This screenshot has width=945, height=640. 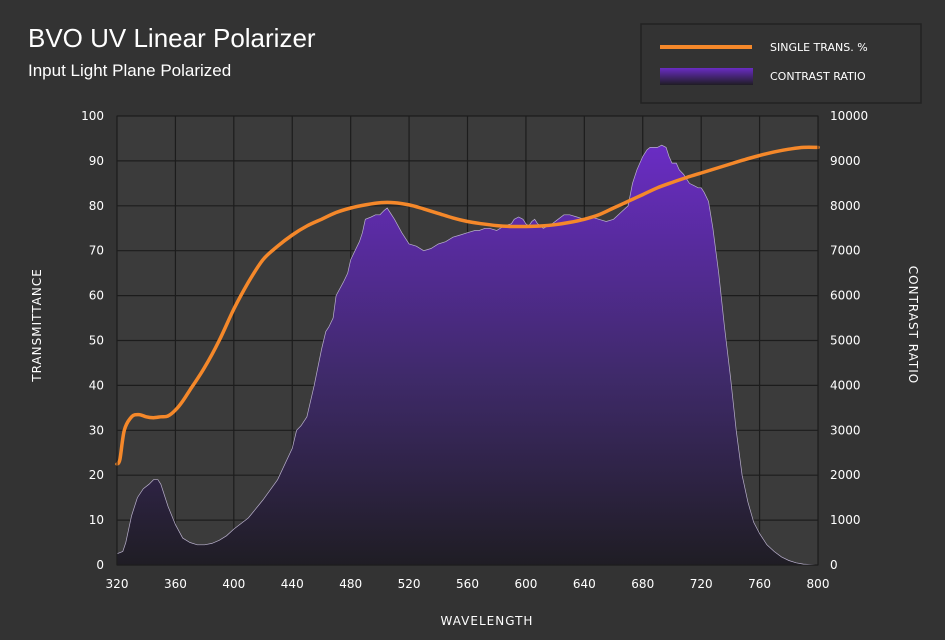 What do you see at coordinates (818, 584) in the screenshot?
I see `x-tick-label: 800` at bounding box center [818, 584].